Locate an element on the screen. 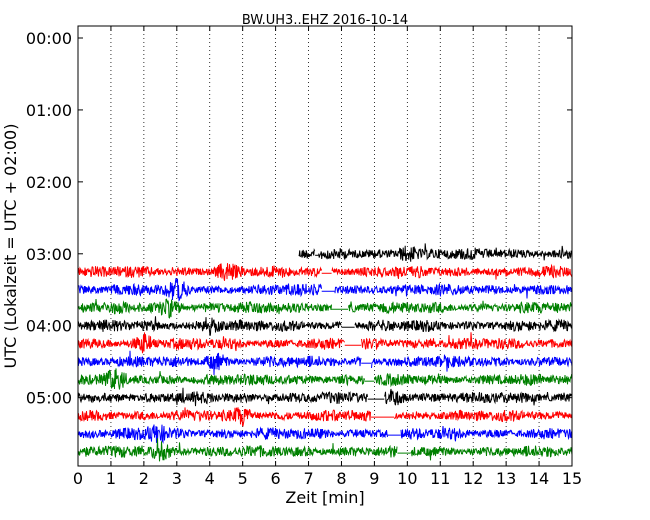  x-tick-label: 12 is located at coordinates (473, 478).